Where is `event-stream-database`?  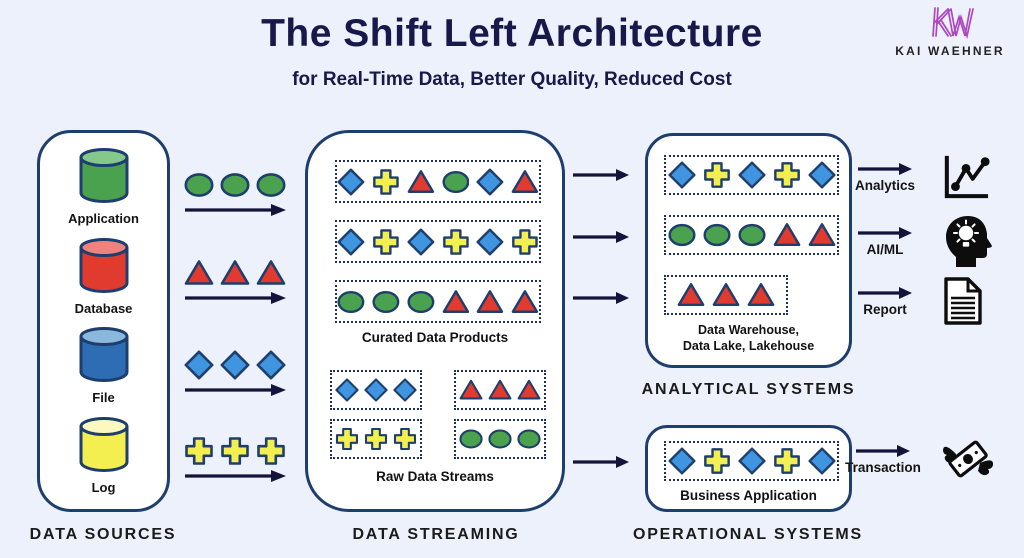 event-stream-database is located at coordinates (235, 281).